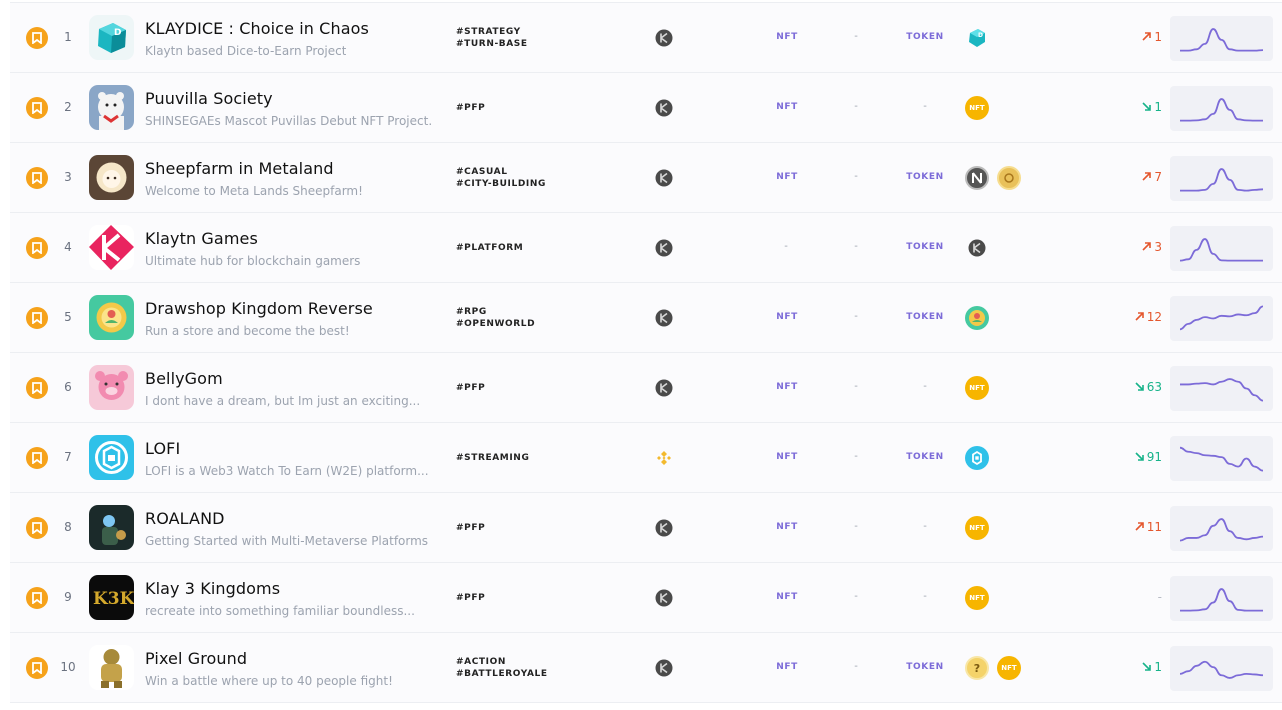 This screenshot has width=1282, height=710. What do you see at coordinates (111, 37) in the screenshot?
I see `game-thumbnail: D` at bounding box center [111, 37].